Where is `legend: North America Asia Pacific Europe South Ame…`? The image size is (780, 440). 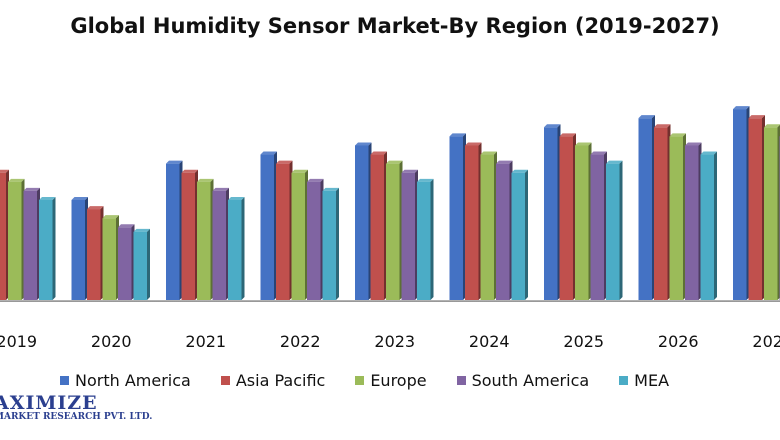
legend: North America Asia Pacific Europe South Ame… is located at coordinates (410, 380).